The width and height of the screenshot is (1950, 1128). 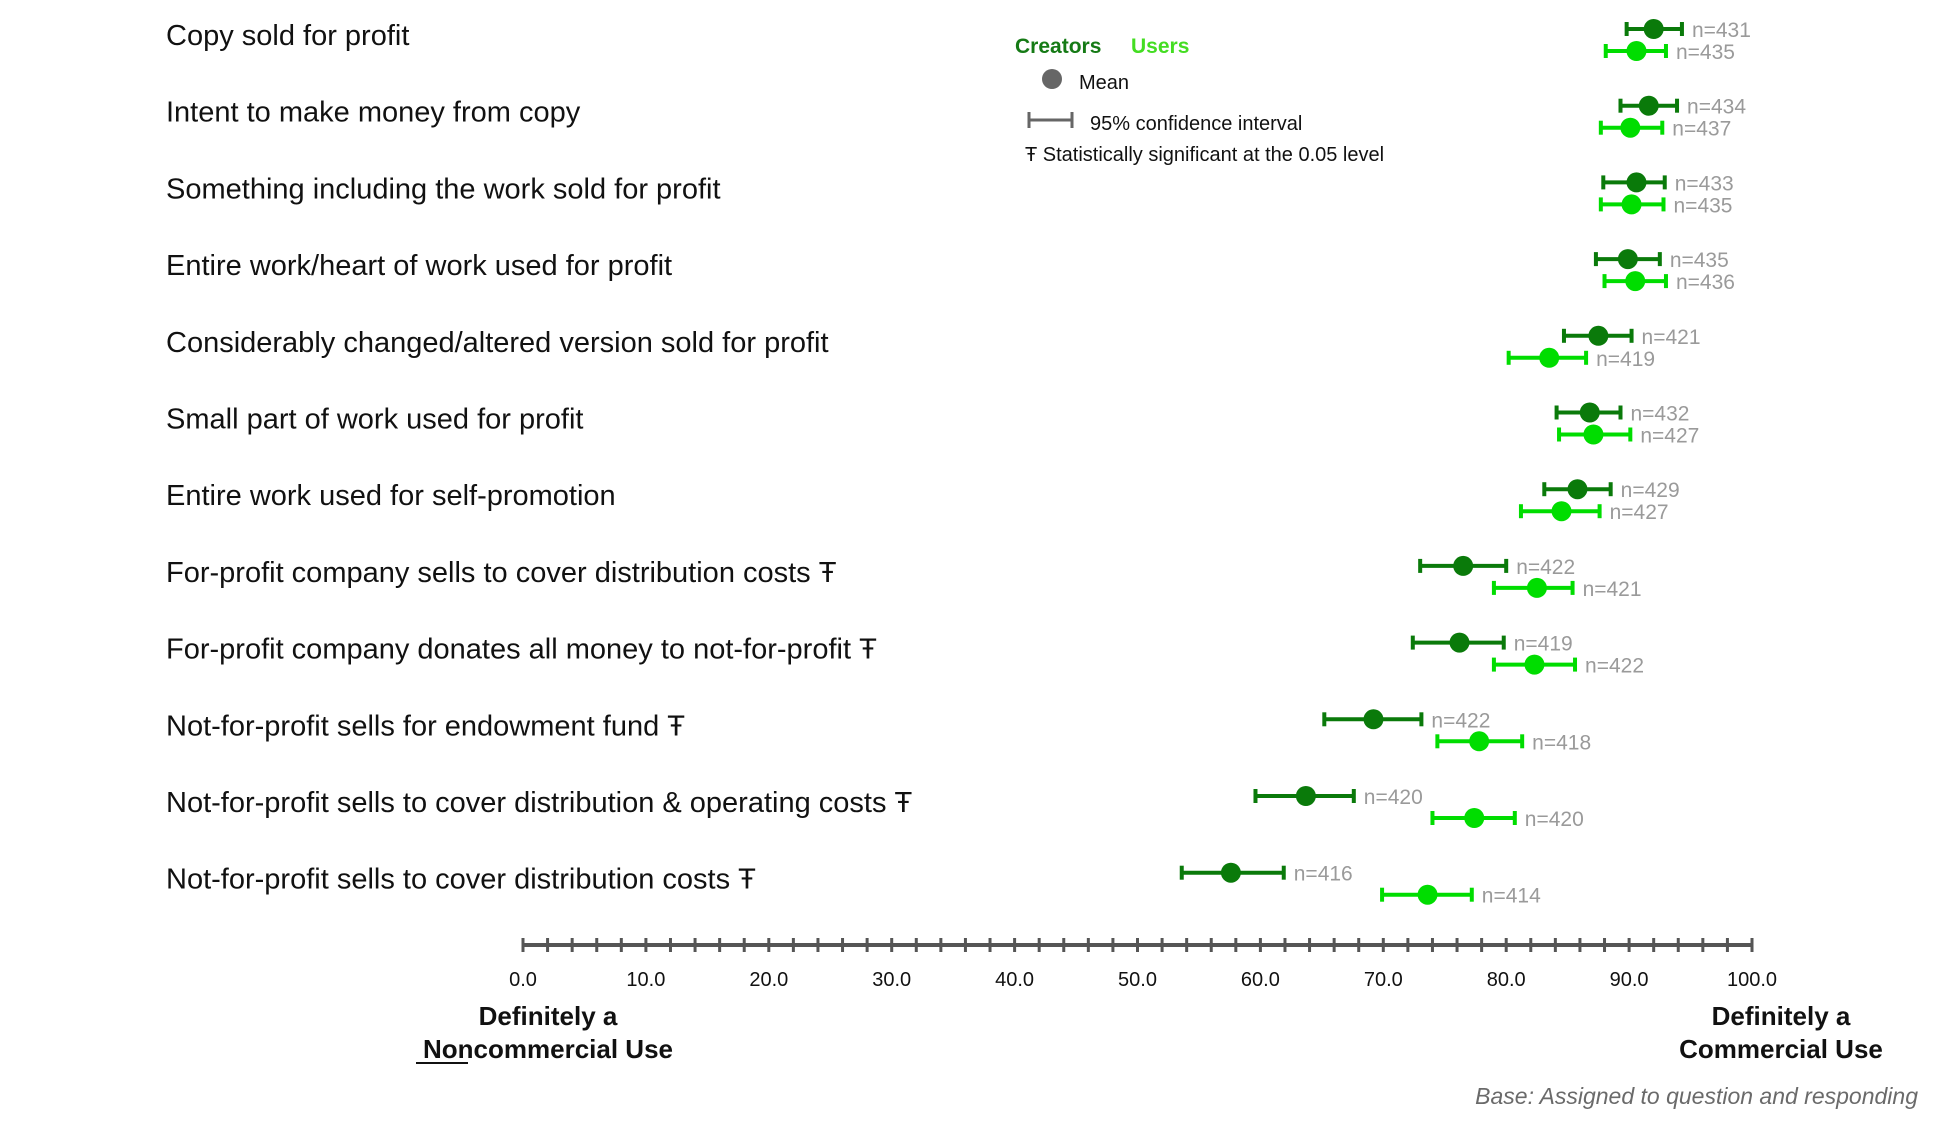 What do you see at coordinates (1137, 945) in the screenshot?
I see `x-axis-minor-ticks` at bounding box center [1137, 945].